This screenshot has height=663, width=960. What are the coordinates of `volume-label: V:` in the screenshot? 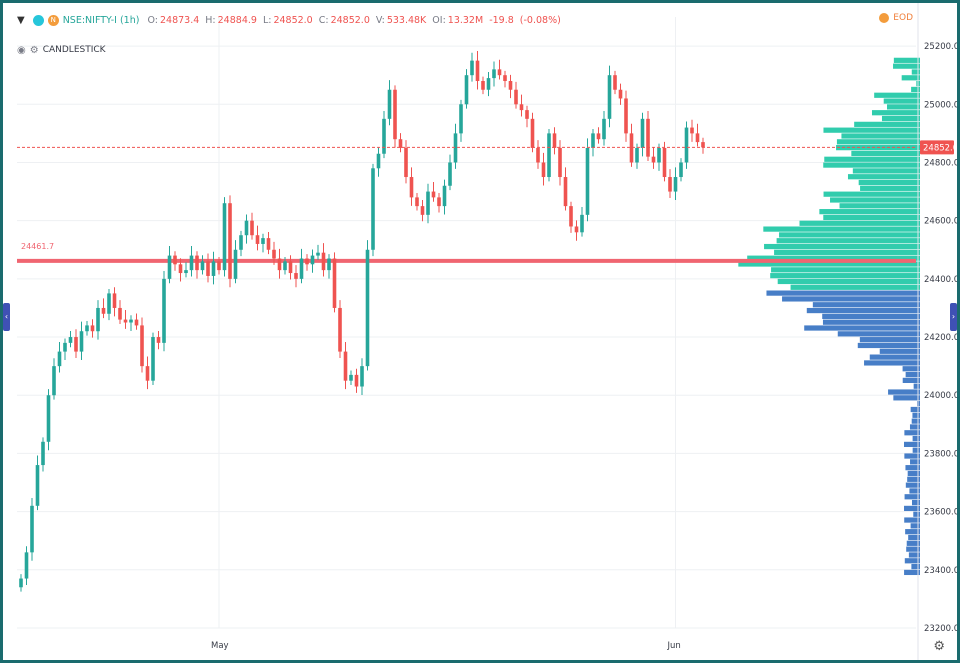 It's located at (380, 20).